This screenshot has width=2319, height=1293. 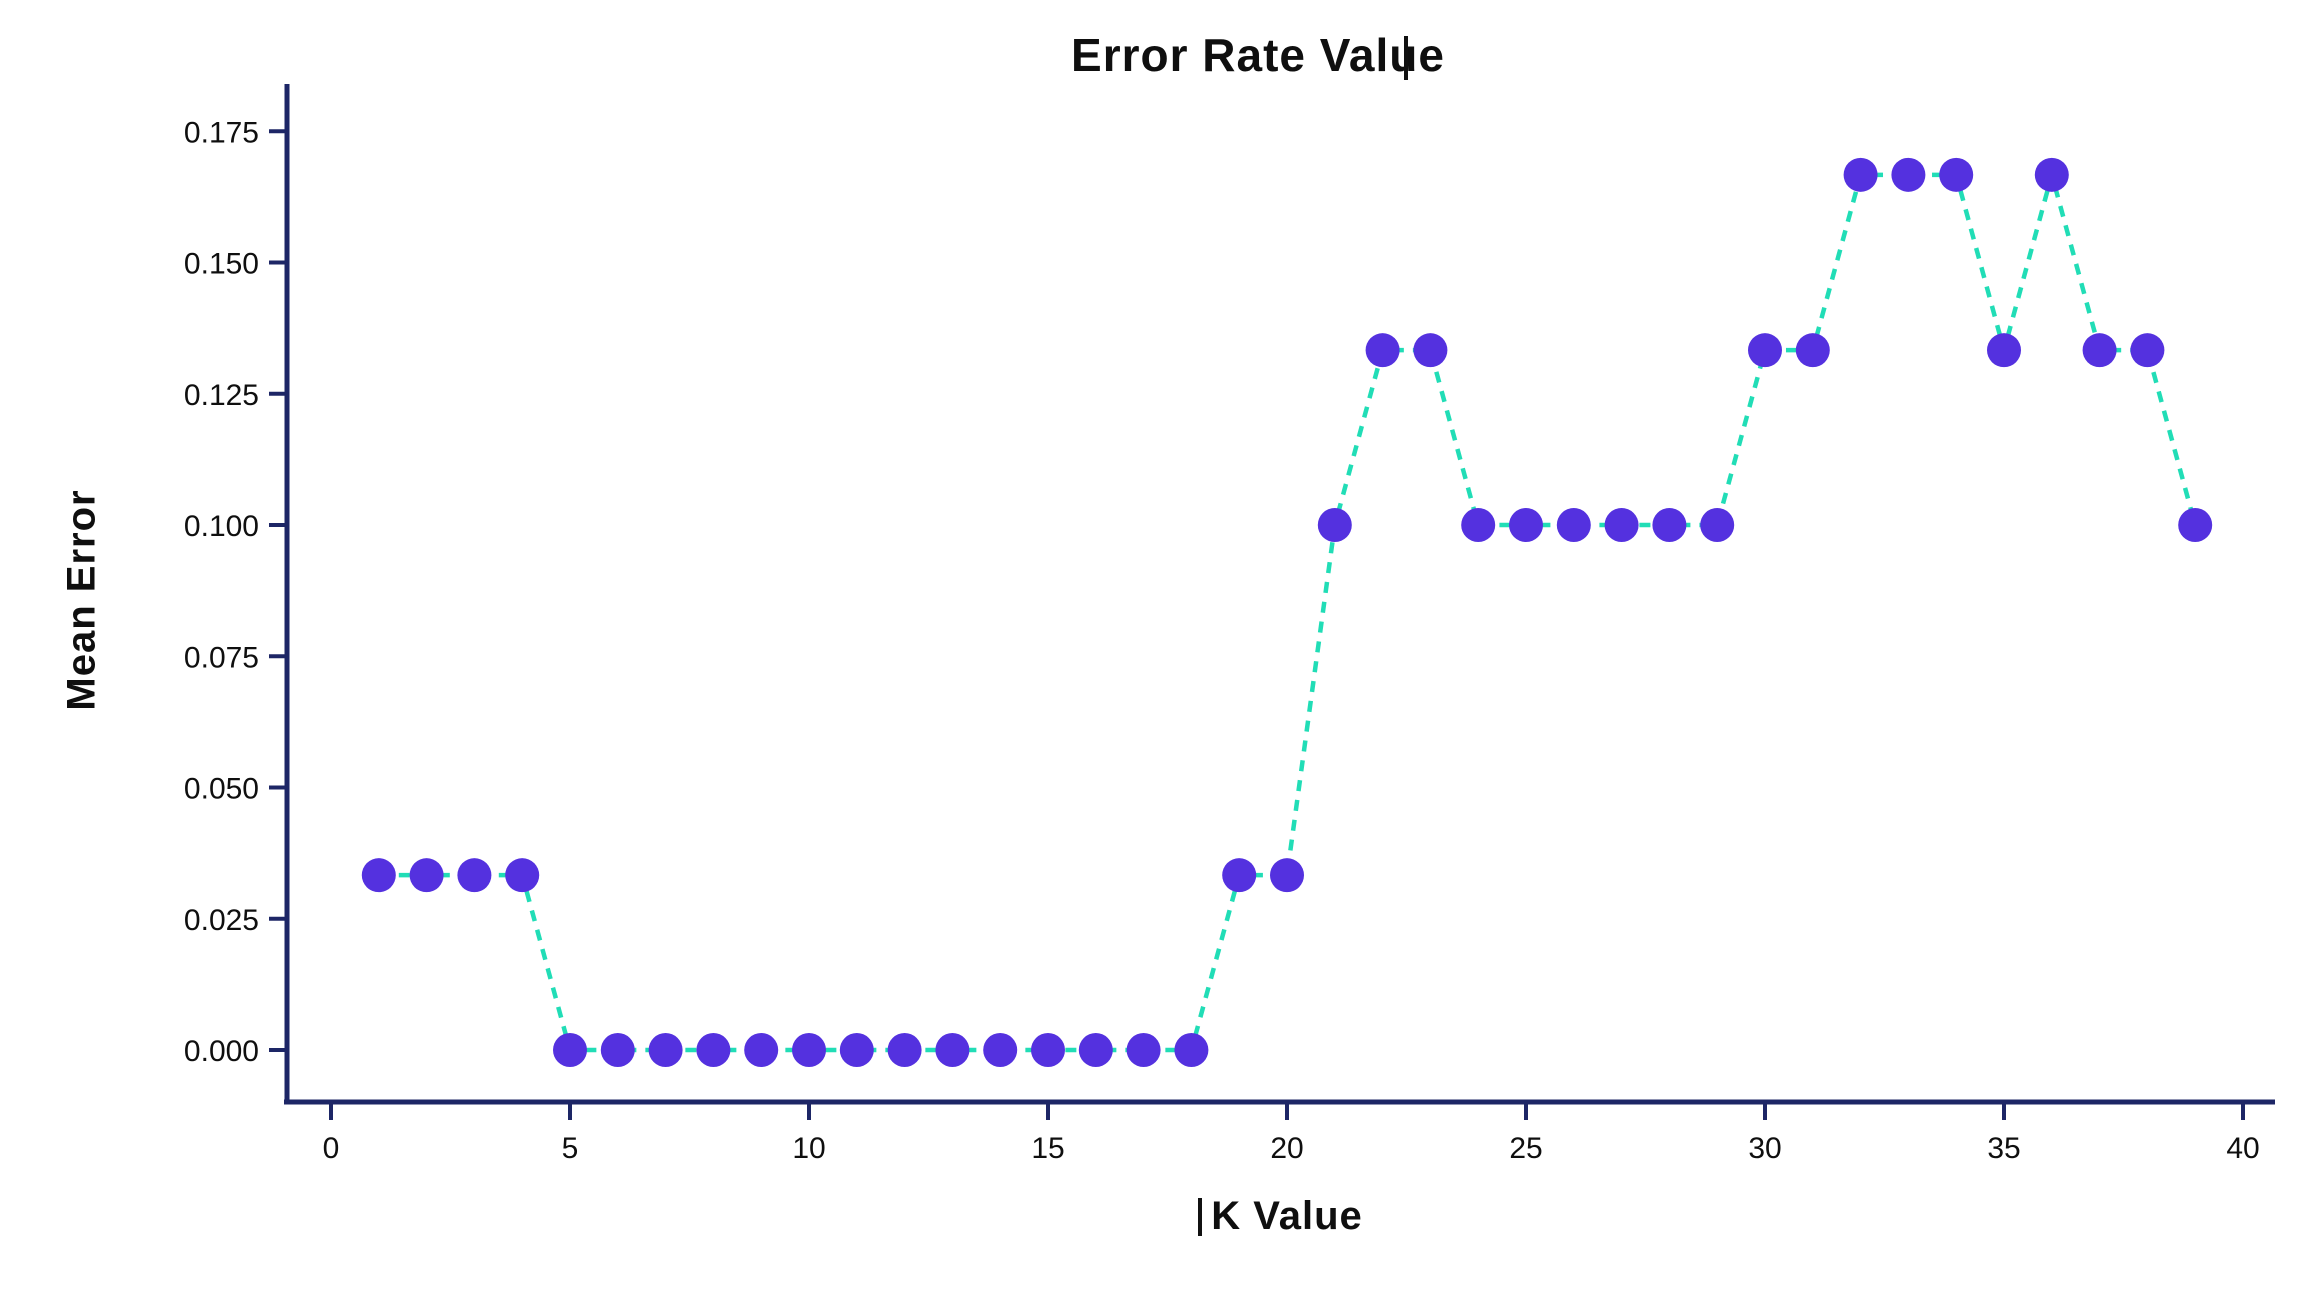 I want to click on x-tick-label: 0, so click(x=331, y=1148).